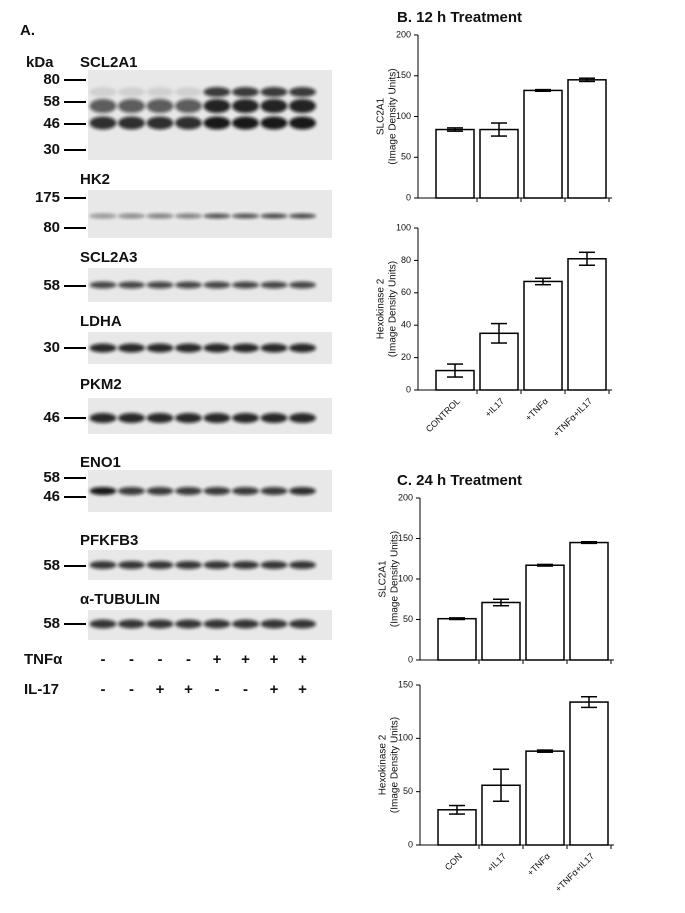 The width and height of the screenshot is (685, 913). I want to click on blot-label: SCL2A1, so click(109, 62).